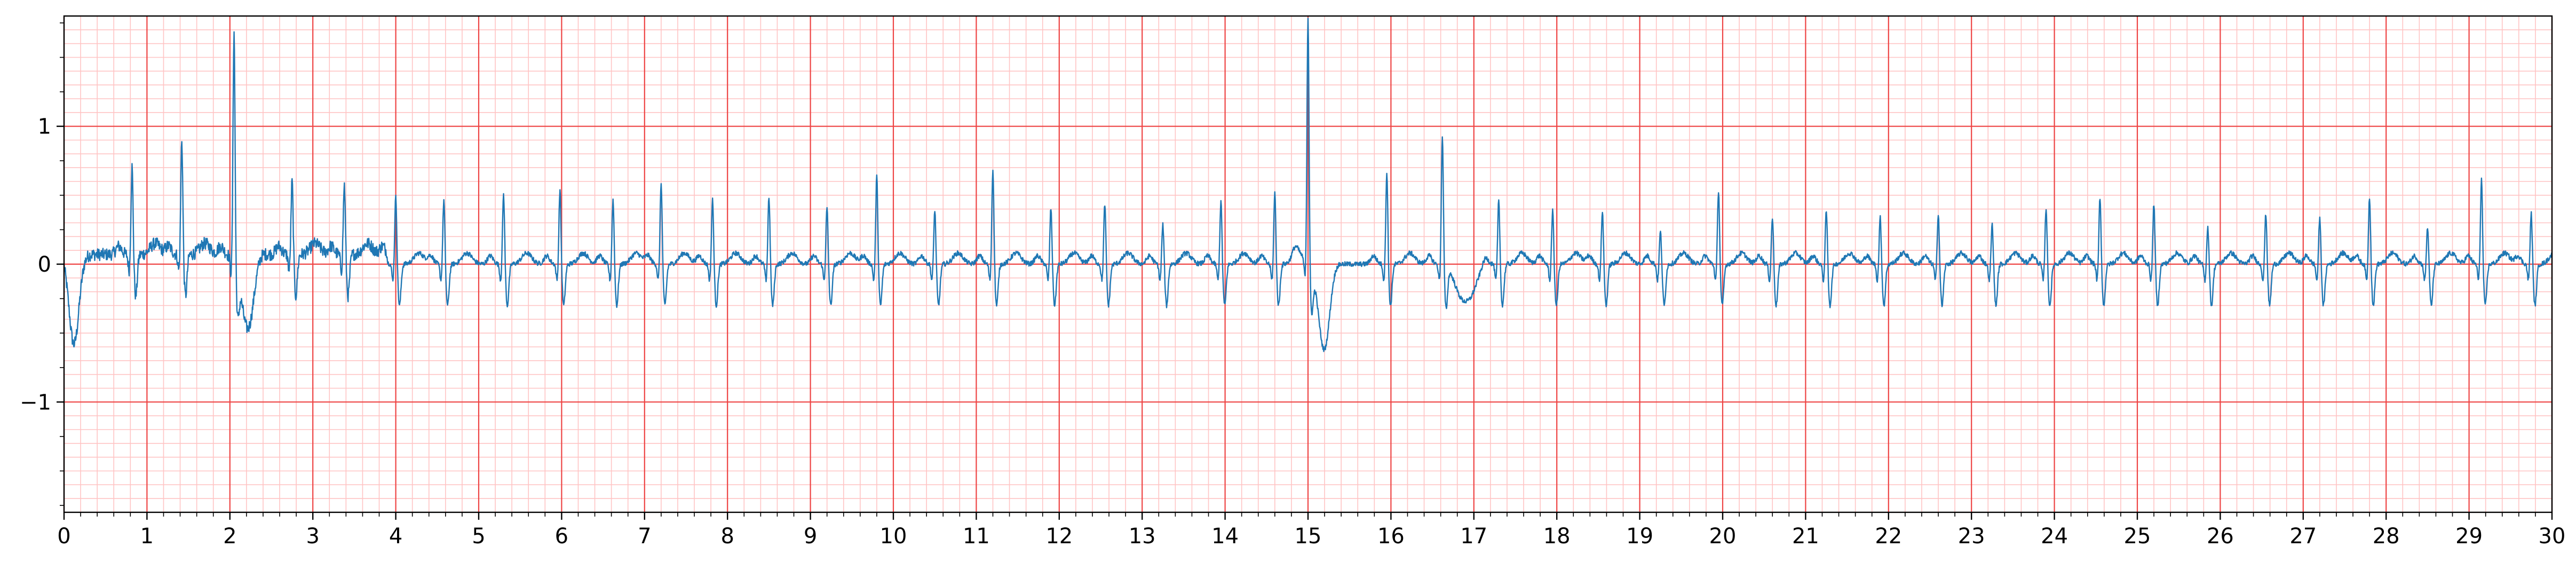  Describe the element at coordinates (1225, 536) in the screenshot. I see `x-tick-label: 14` at that location.